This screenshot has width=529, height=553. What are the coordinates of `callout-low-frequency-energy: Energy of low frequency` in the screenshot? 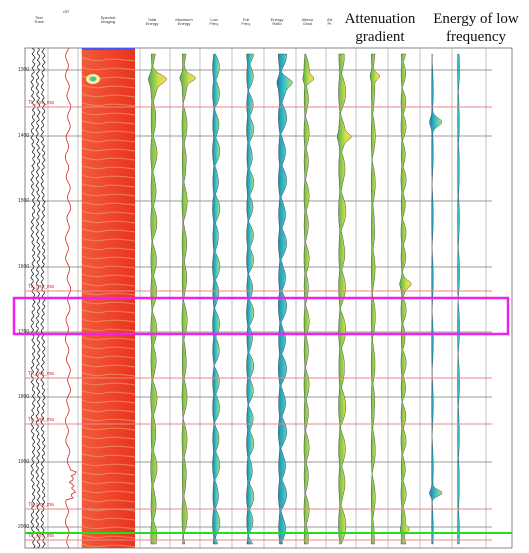 It's located at (476, 28).